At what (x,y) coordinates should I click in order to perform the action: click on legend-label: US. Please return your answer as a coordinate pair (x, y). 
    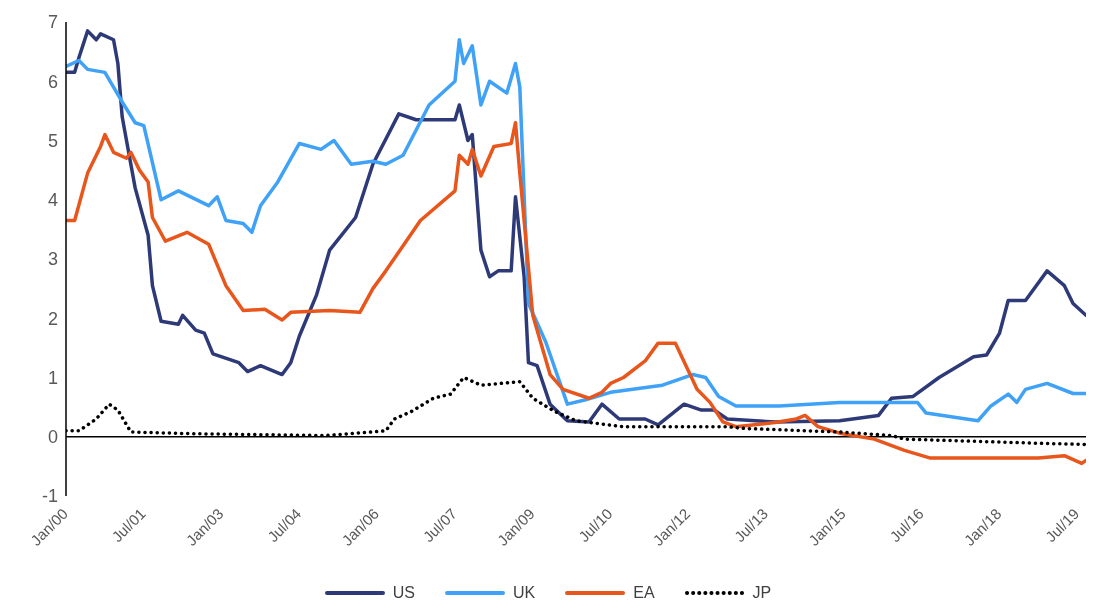
    Looking at the image, I should click on (403, 593).